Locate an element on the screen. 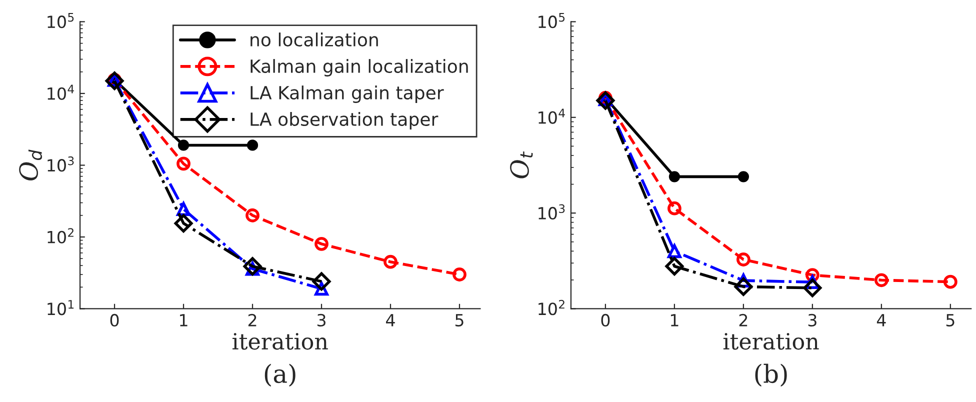  legend-label: LA Kalman gain taper is located at coordinates (347, 95).